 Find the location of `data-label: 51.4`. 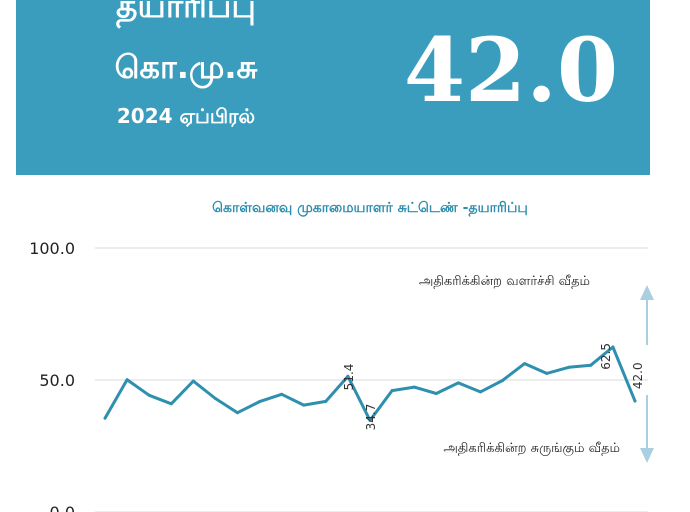

data-label: 51.4 is located at coordinates (349, 377).